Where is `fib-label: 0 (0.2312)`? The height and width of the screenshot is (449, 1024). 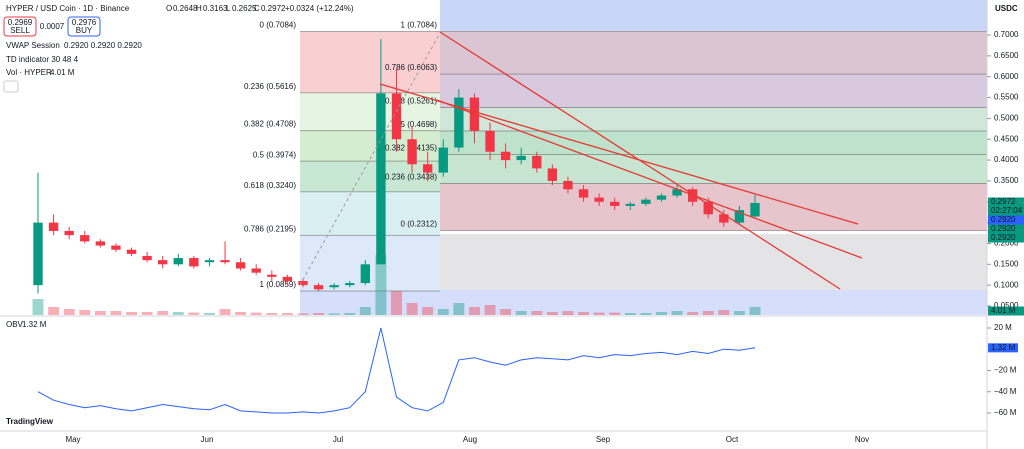 fib-label: 0 (0.2312) is located at coordinates (419, 224).